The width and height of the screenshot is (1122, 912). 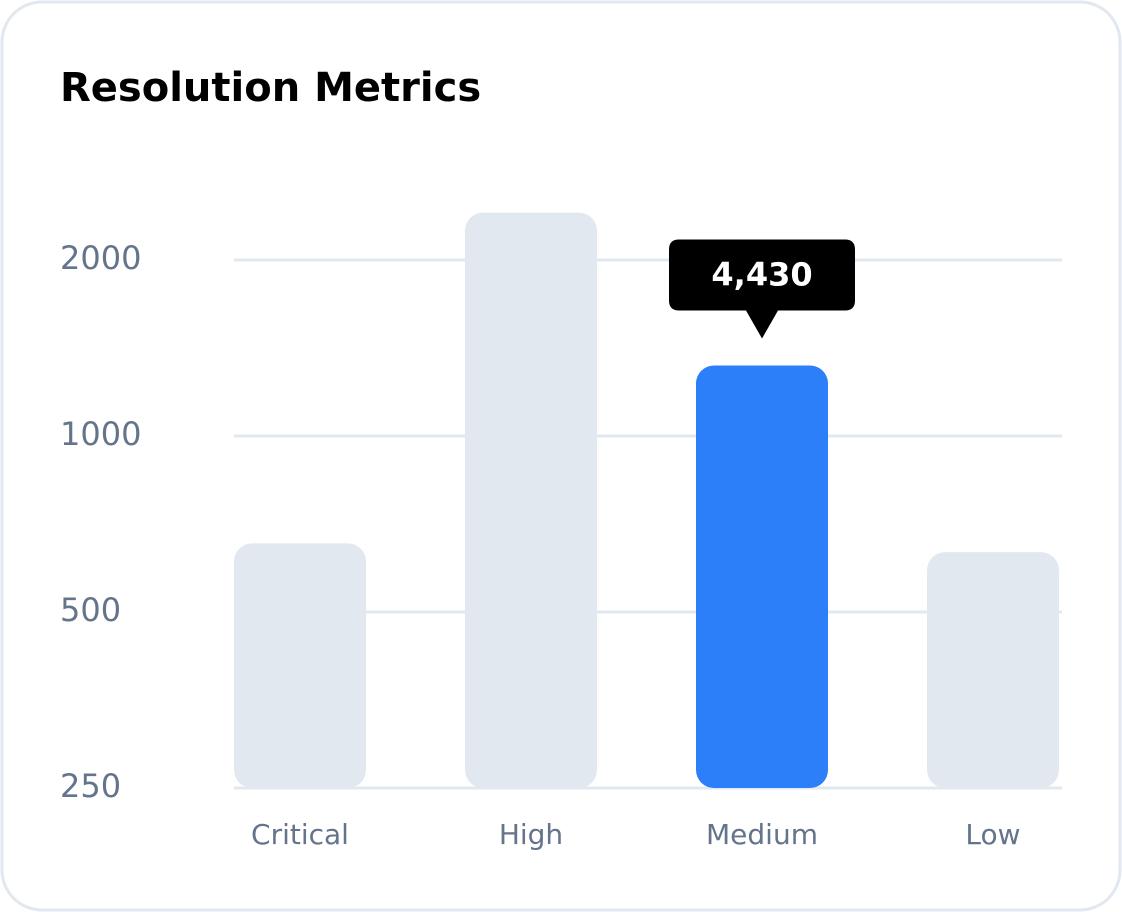 I want to click on y-tick-label: 1000, so click(x=100, y=434).